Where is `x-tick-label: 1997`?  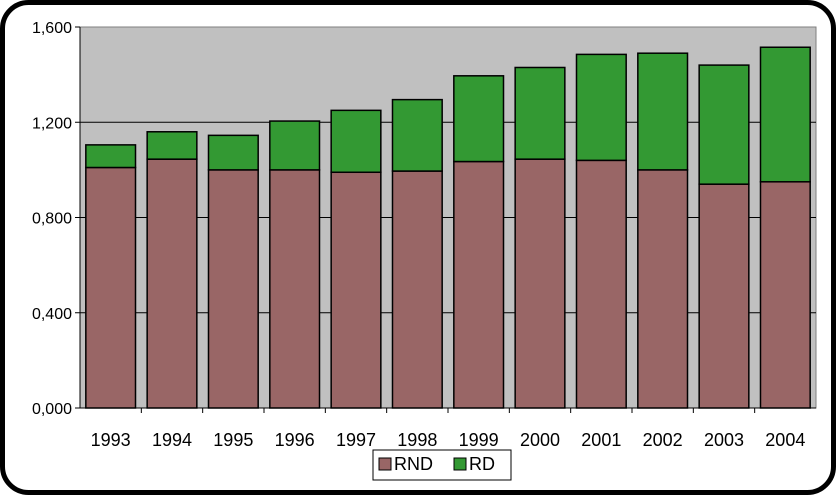 x-tick-label: 1997 is located at coordinates (356, 440).